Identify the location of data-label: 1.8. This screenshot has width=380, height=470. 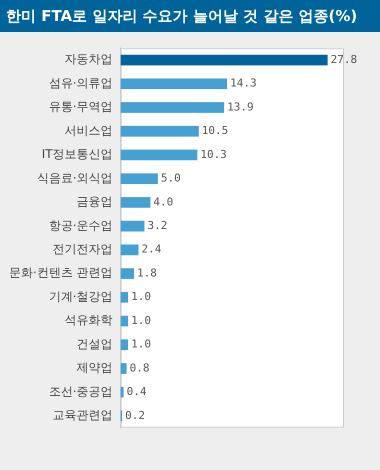
(147, 273).